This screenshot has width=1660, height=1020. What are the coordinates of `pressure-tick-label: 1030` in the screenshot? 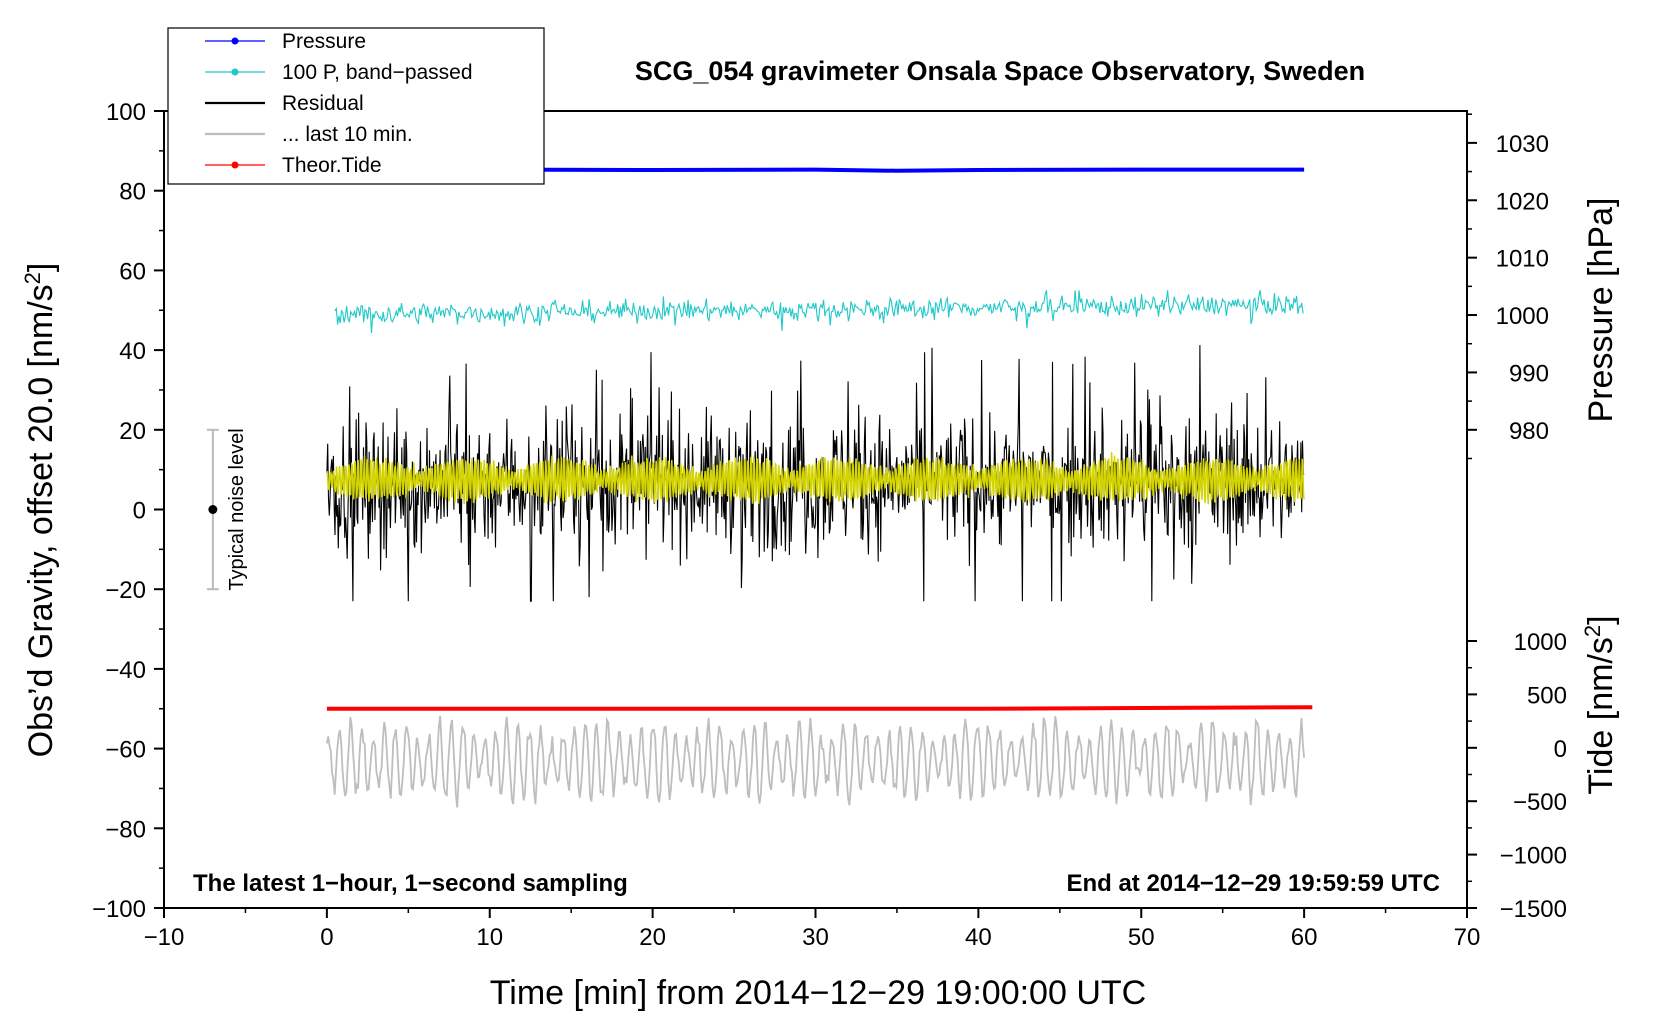 It's located at (1522, 144).